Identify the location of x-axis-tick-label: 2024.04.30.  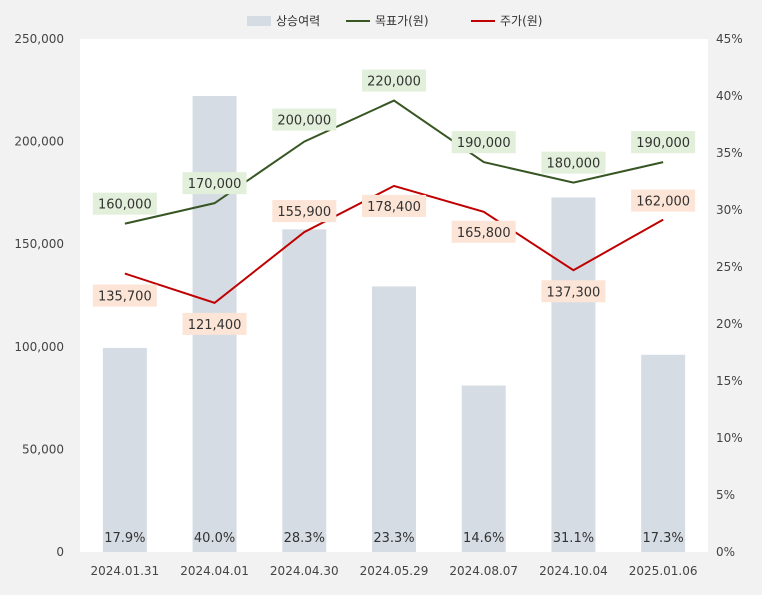
(304, 571).